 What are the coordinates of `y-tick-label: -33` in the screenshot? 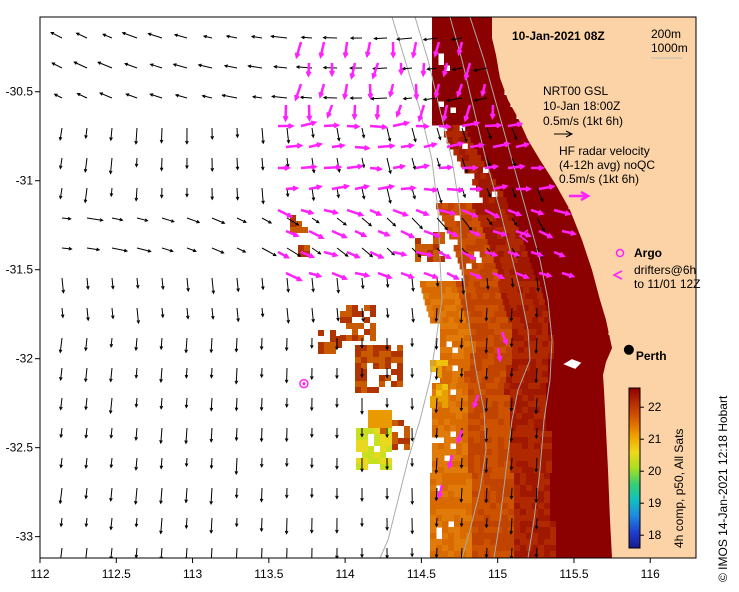 It's located at (25, 537).